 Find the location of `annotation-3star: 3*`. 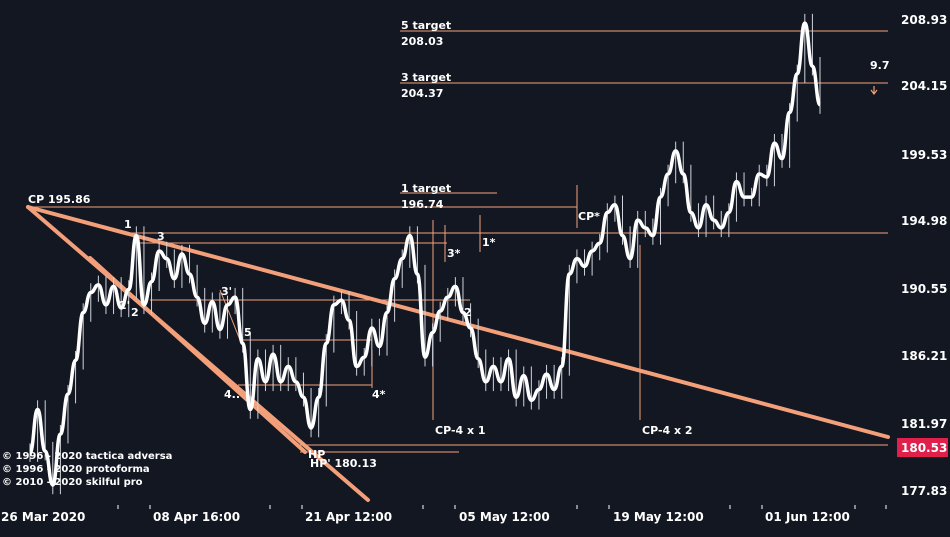

annotation-3star: 3* is located at coordinates (454, 253).